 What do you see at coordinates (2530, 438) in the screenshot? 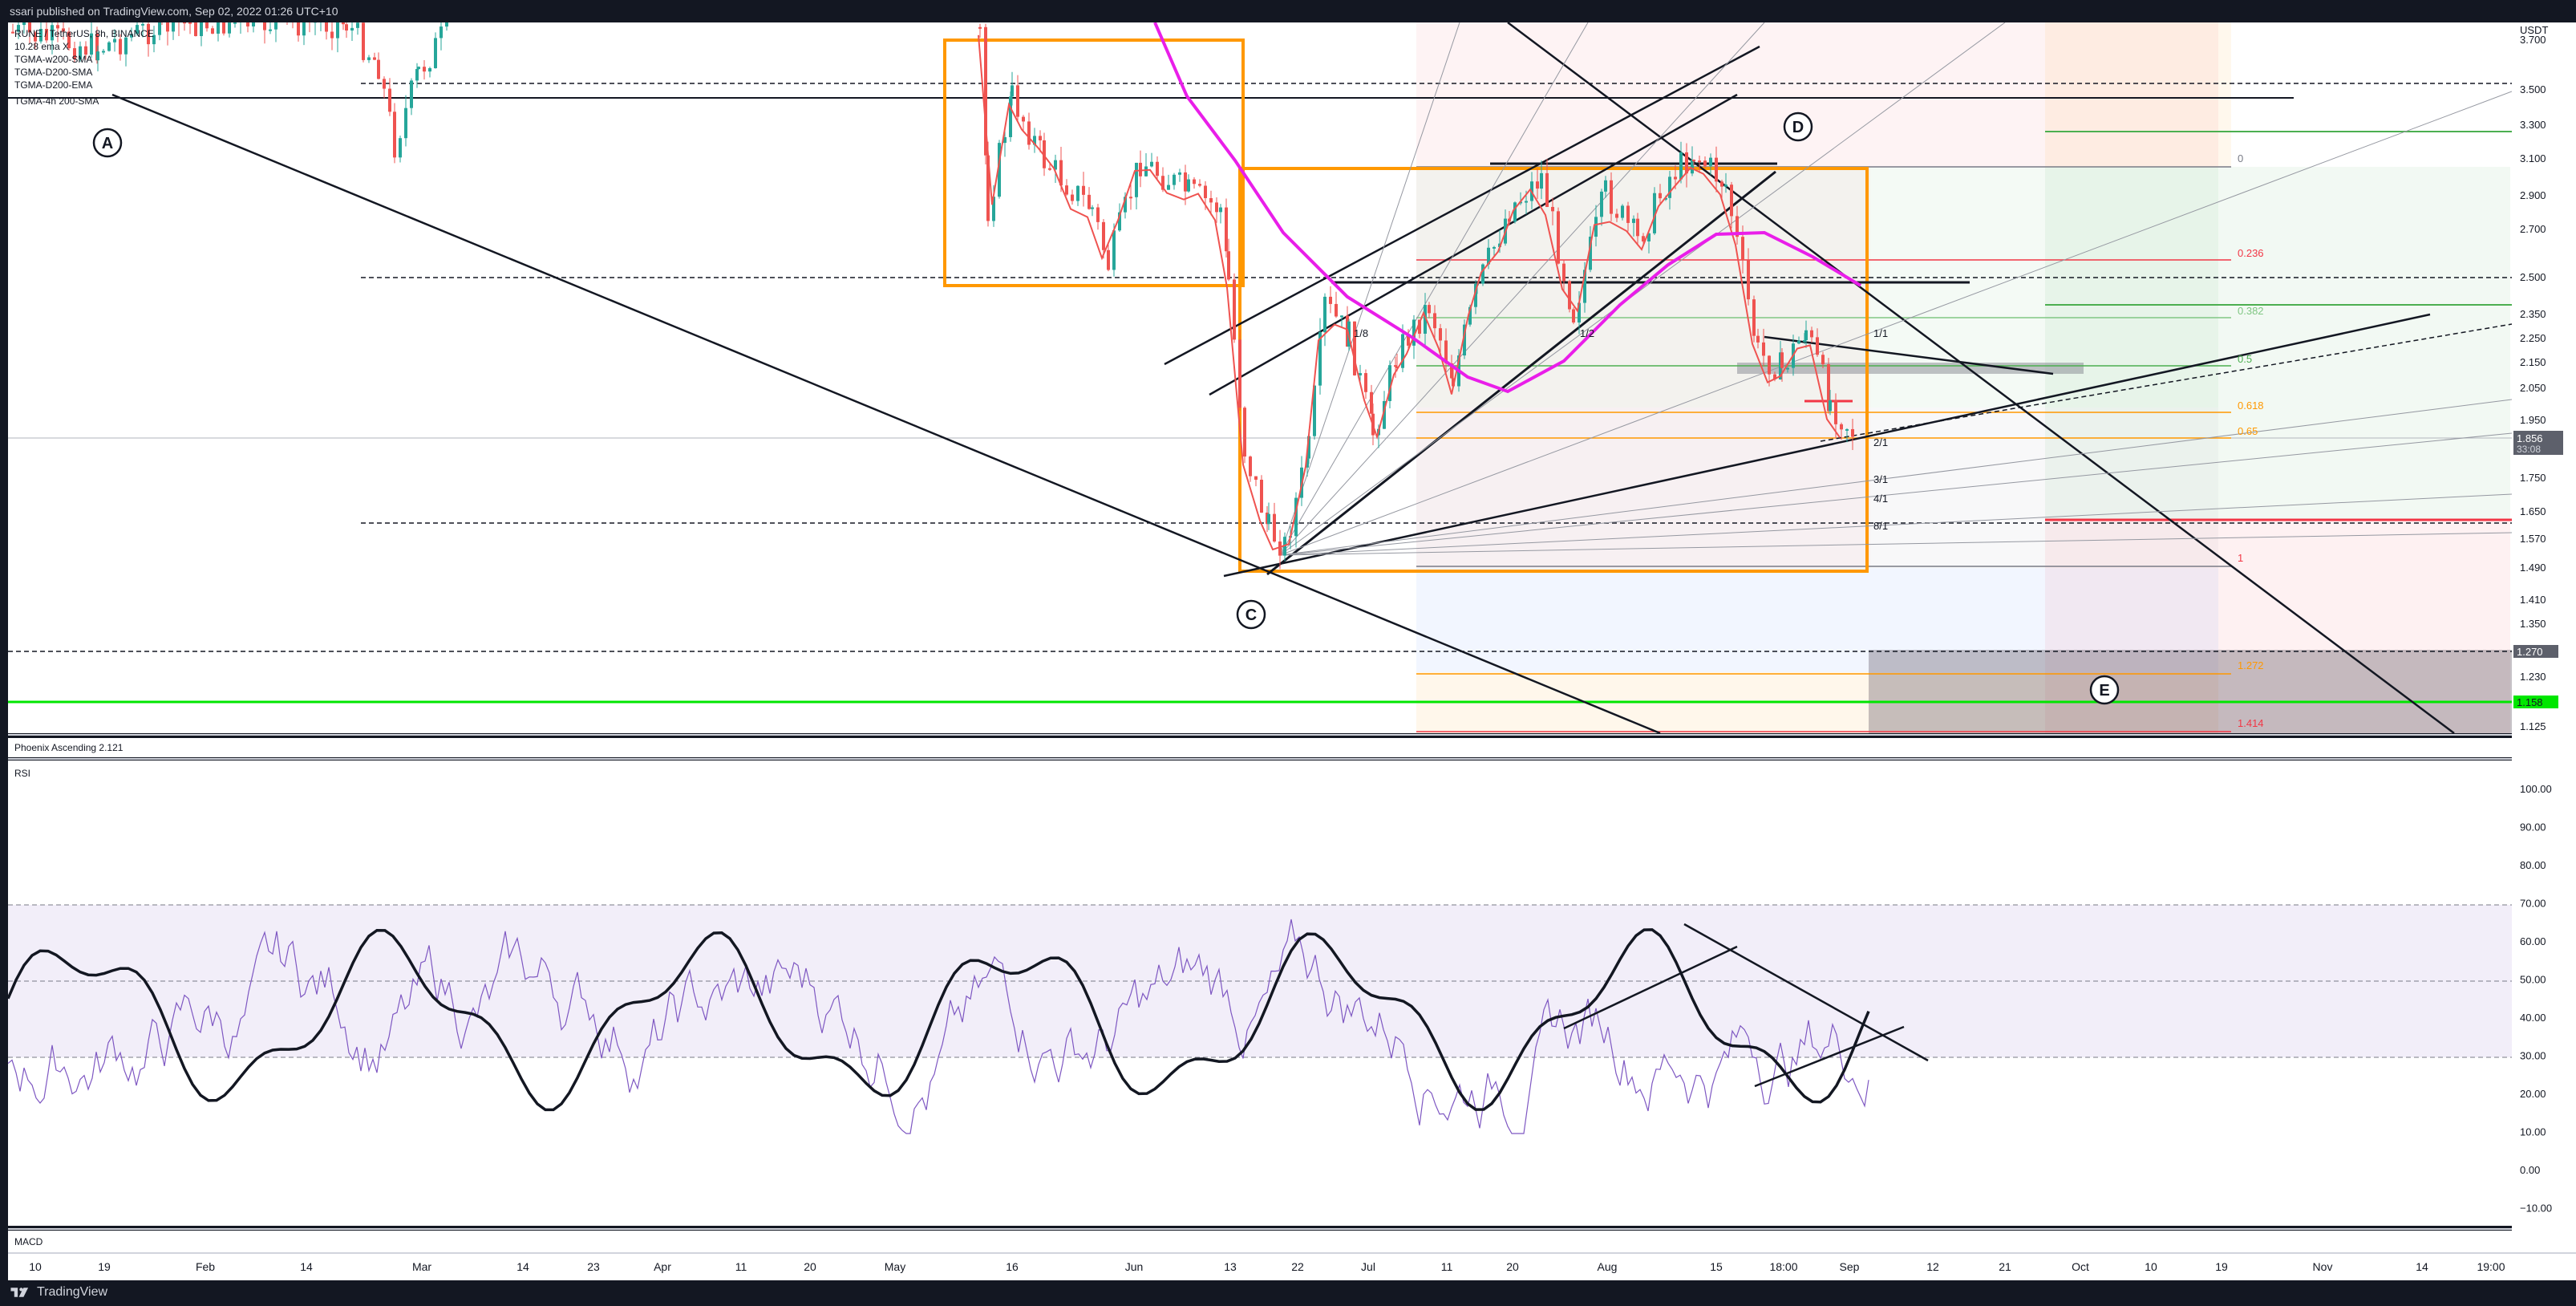
I see `svg-text: 1.856` at bounding box center [2530, 438].